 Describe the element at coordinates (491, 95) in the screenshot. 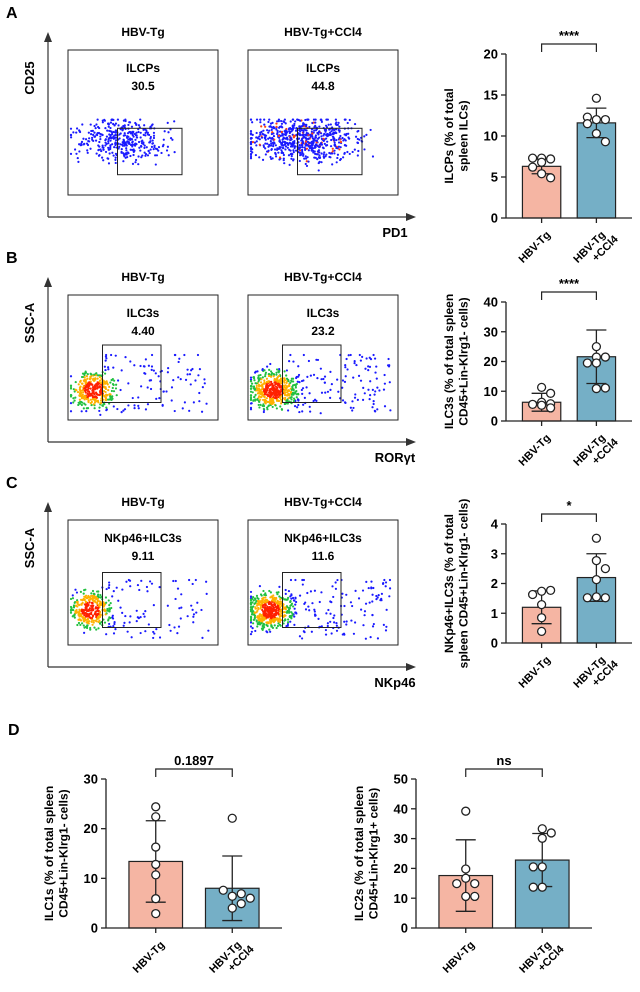

I see `y-tick-label: 15` at that location.